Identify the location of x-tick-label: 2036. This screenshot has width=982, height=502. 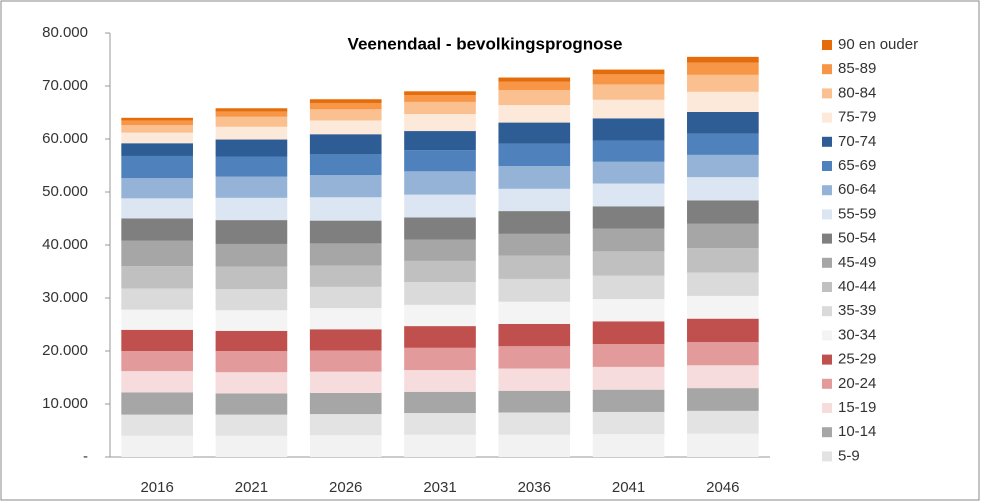
(534, 487).